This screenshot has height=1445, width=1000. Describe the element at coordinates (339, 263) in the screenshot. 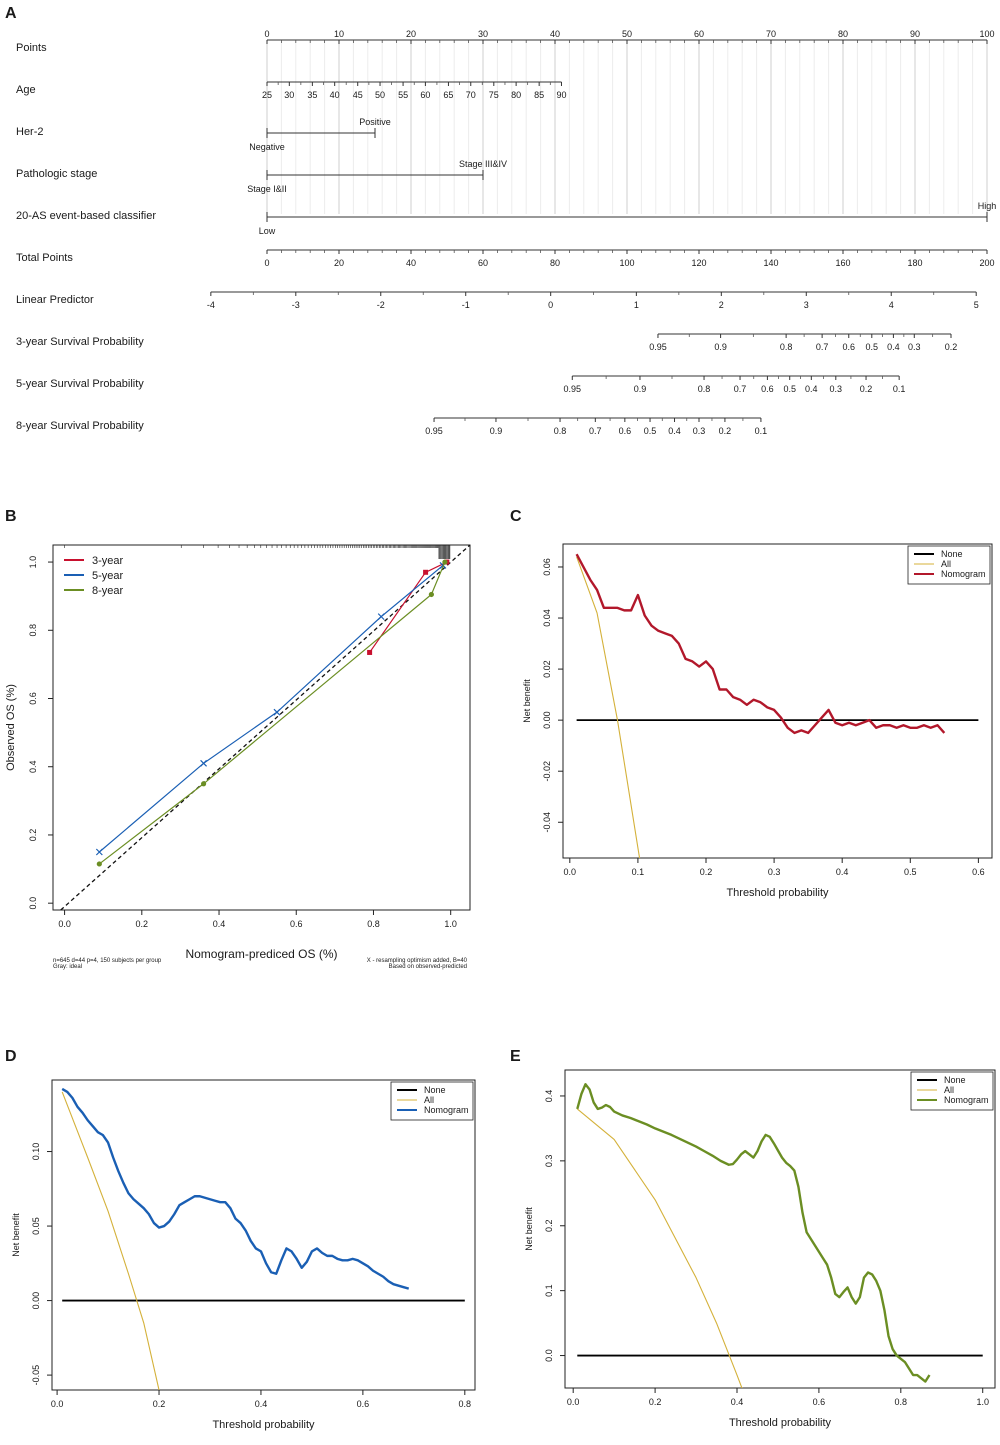

I see `nomogram-tick-label: 20` at that location.